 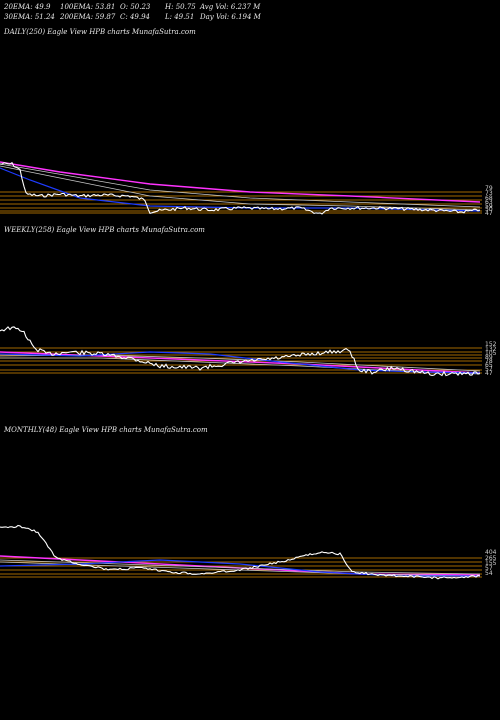 What do you see at coordinates (88, 17) in the screenshot?
I see `ema200-value: 200EMA: 59.87` at bounding box center [88, 17].